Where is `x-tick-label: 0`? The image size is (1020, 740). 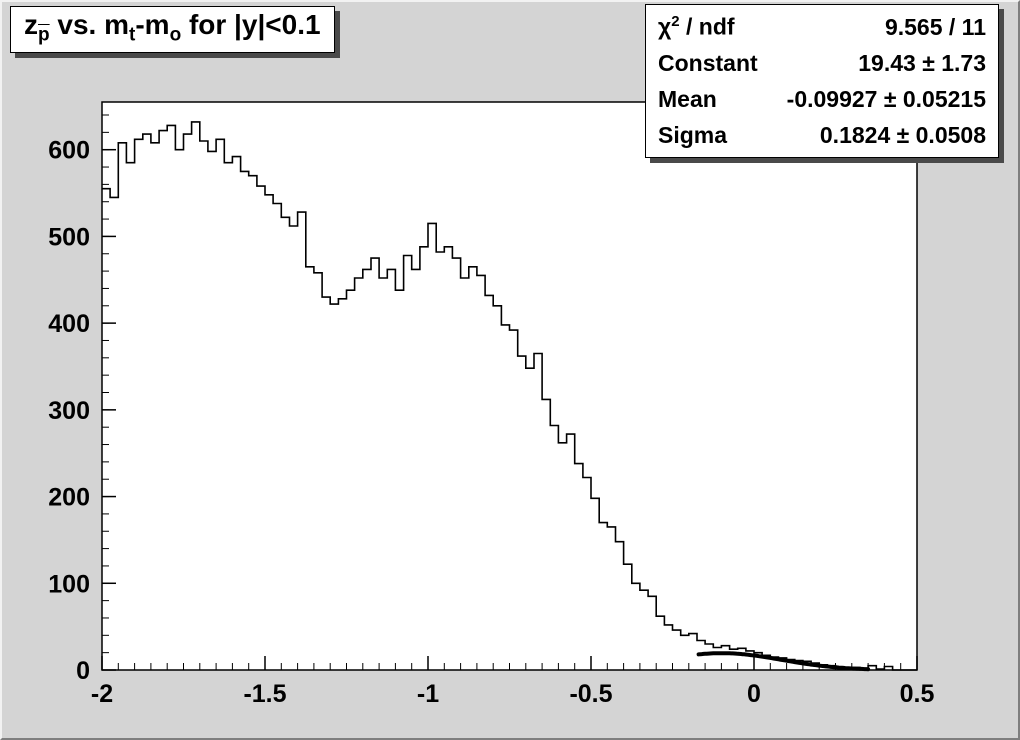 x-tick-label: 0 is located at coordinates (754, 694).